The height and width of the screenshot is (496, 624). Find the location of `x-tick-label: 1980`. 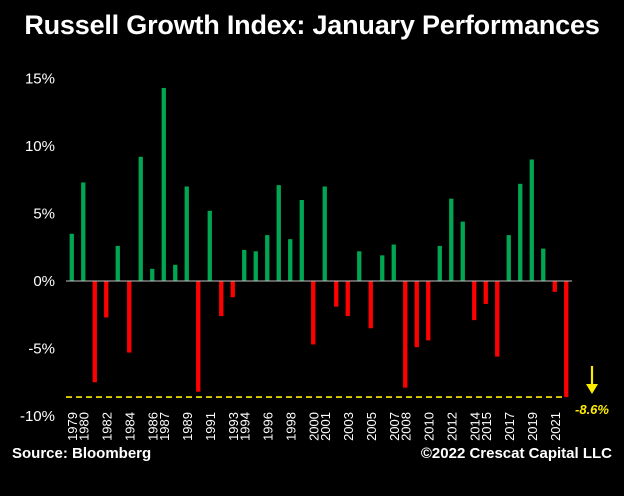

x-tick-label: 1980 is located at coordinates (83, 426).